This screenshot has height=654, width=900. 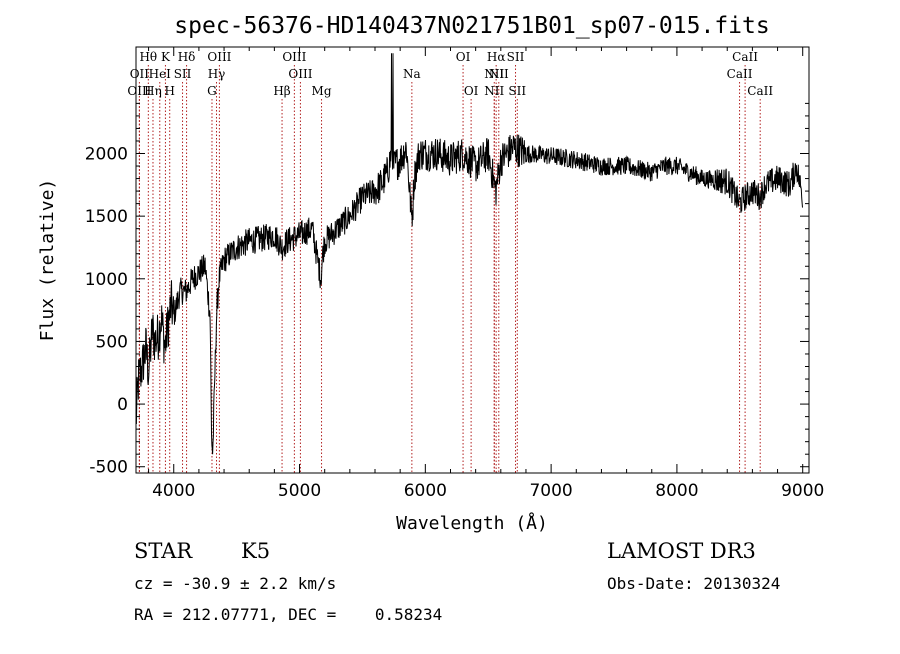 What do you see at coordinates (122, 405) in the screenshot?
I see `y-tick-label: 0` at bounding box center [122, 405].